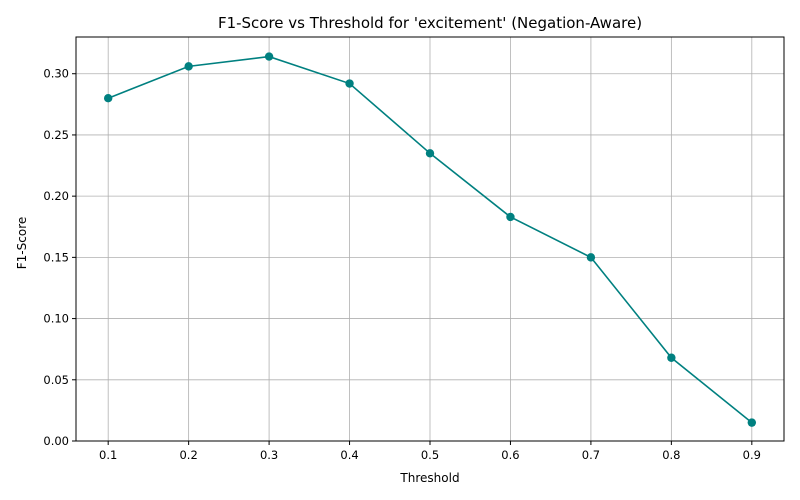 This screenshot has width=800, height=500. I want to click on y-tick-label: 0.10, so click(56, 319).